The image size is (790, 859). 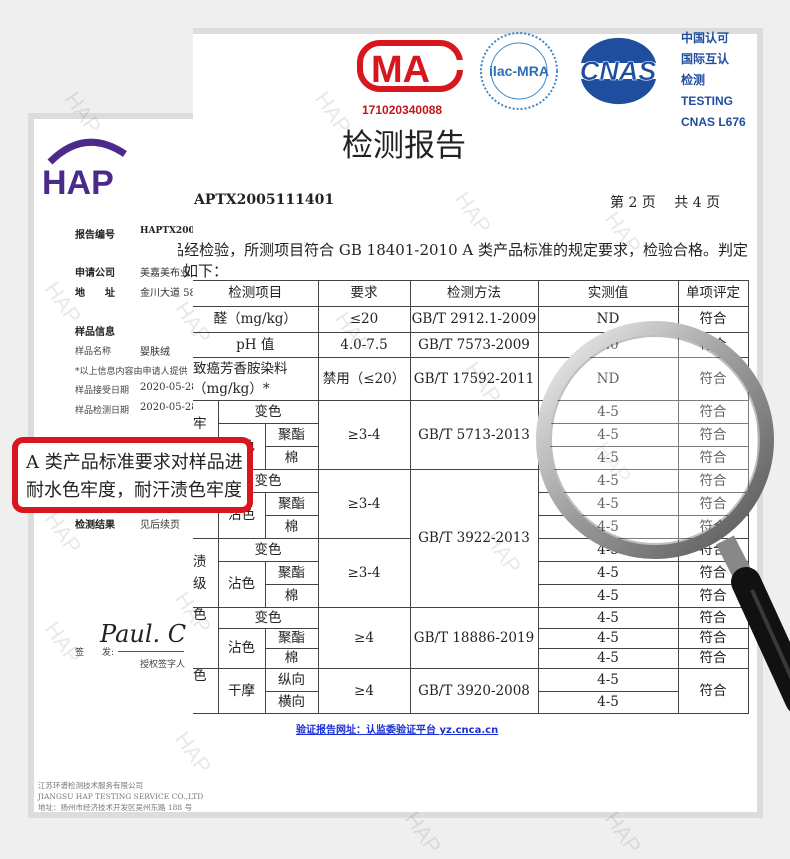 What do you see at coordinates (474, 379) in the screenshot?
I see `cell: GB/T 17592-2011` at bounding box center [474, 379].